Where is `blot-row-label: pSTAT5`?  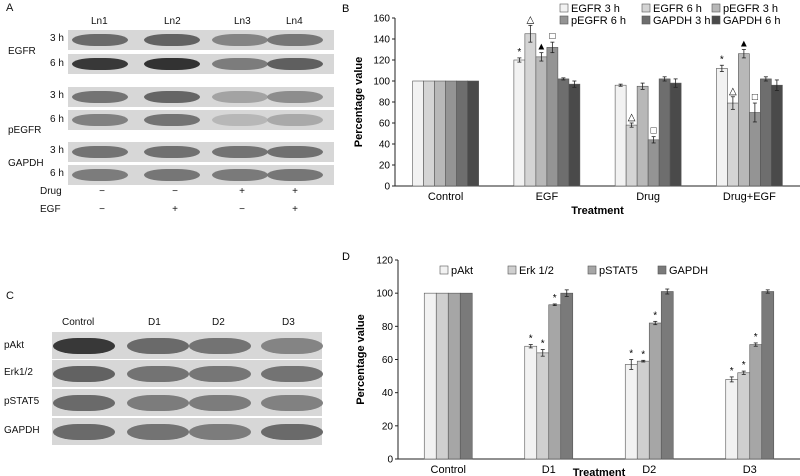 blot-row-label: pSTAT5 is located at coordinates (22, 401).